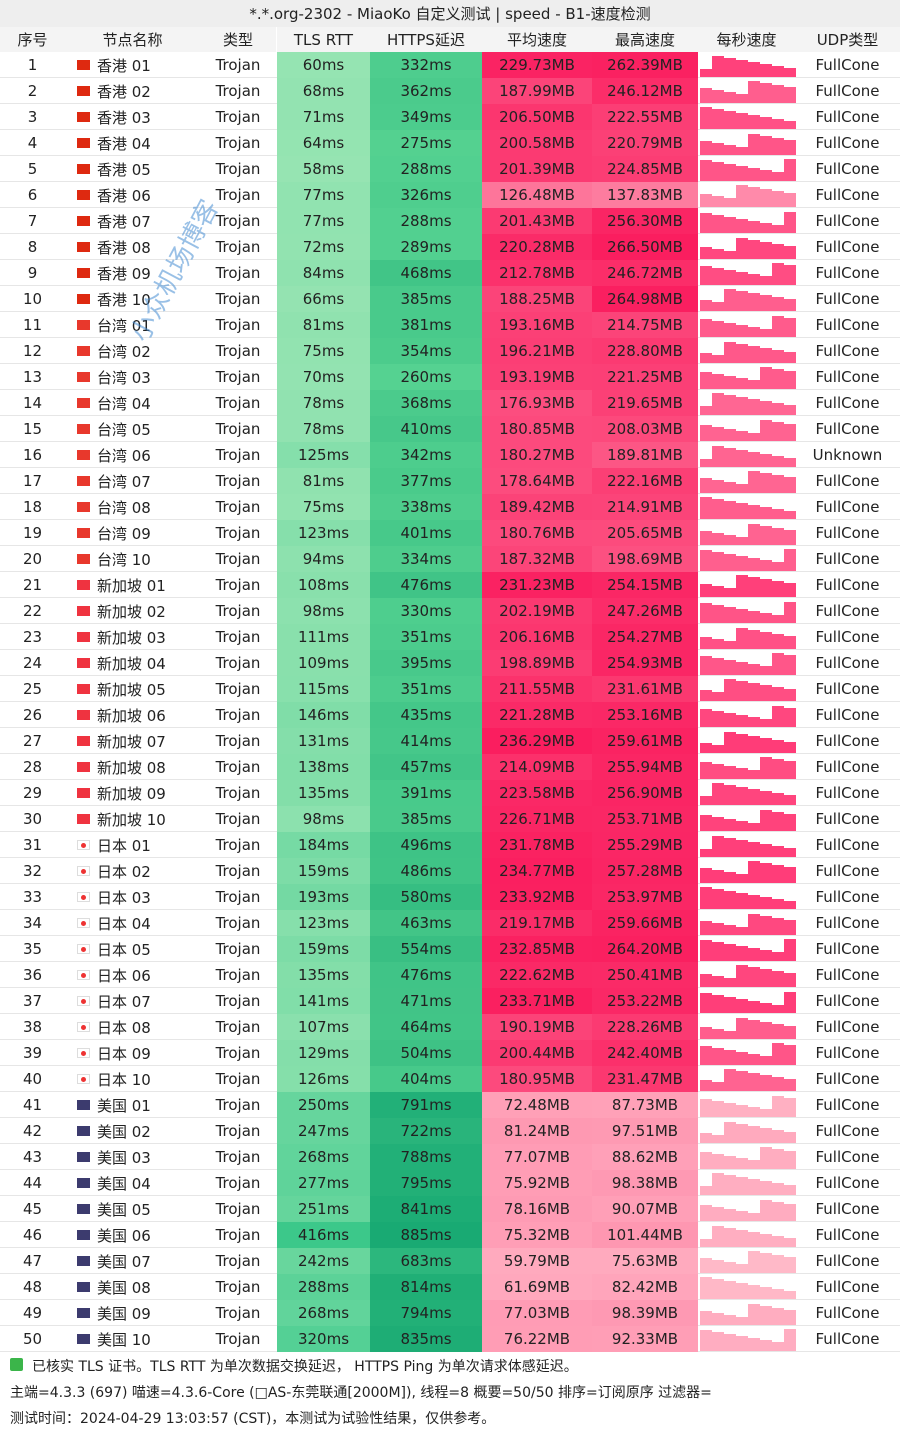 The height and width of the screenshot is (1431, 900). I want to click on https-cell: 391ms, so click(426, 793).